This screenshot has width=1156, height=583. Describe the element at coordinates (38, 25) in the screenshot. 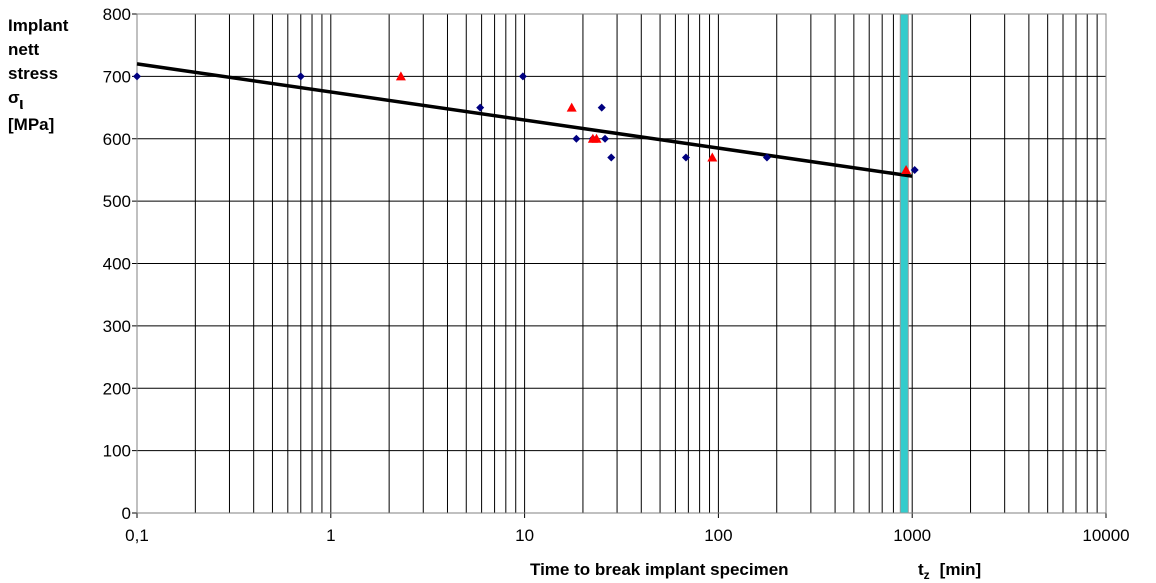

I see `y-axis-label-line: Implant` at that location.